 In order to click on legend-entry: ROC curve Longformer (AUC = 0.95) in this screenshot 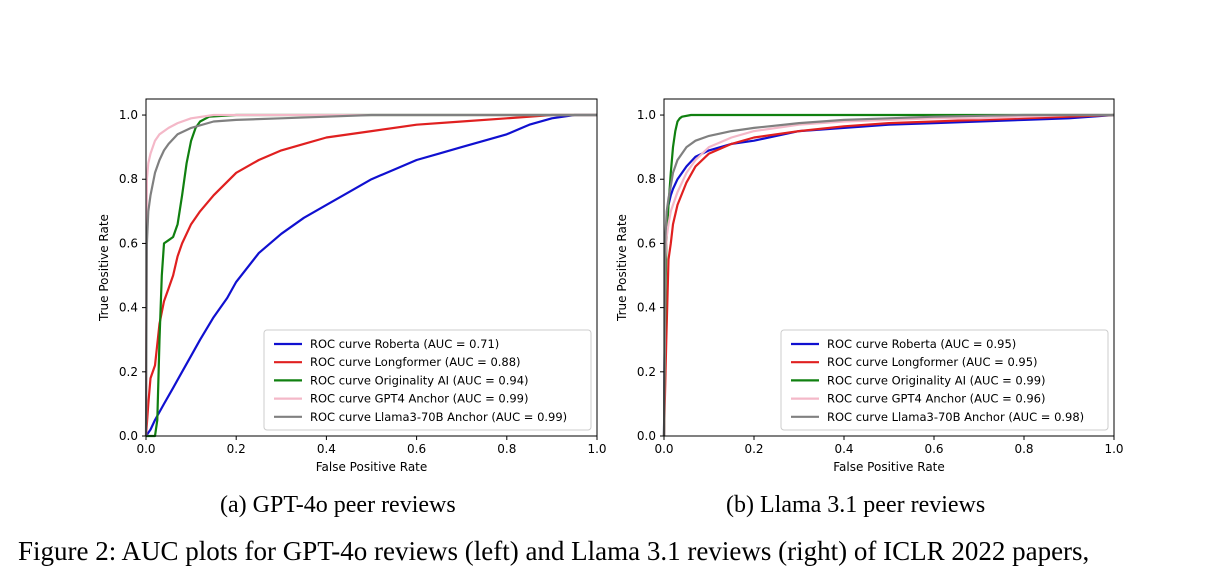, I will do `click(932, 362)`.